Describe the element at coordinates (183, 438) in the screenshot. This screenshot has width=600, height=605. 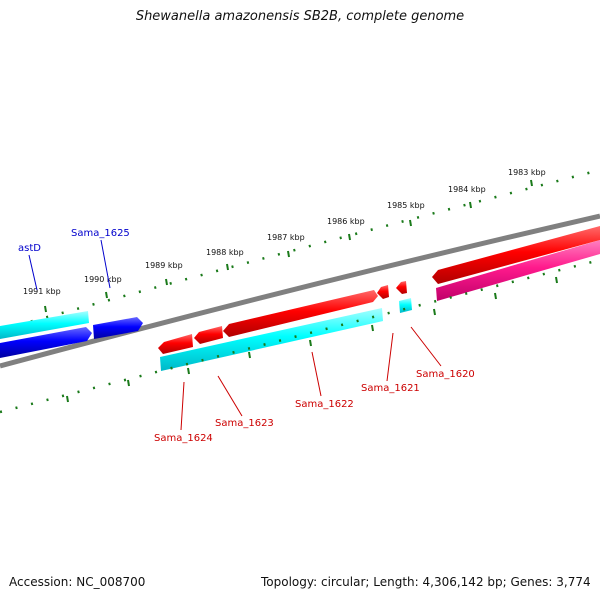
I see `gene-label-Sama_1624: Sama_1624` at that location.